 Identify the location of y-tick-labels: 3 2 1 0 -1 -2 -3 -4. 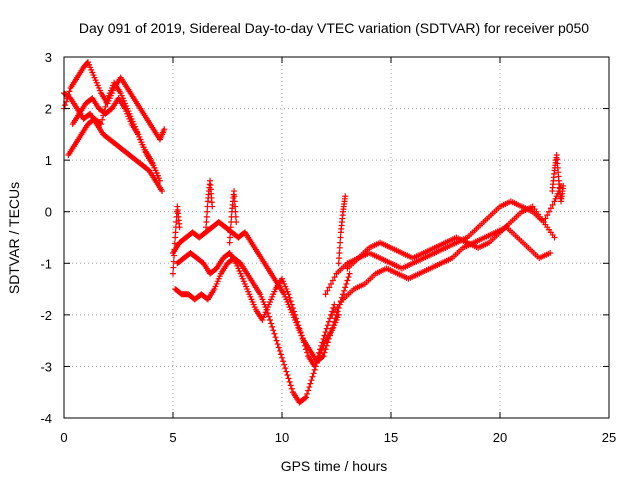
(46, 238).